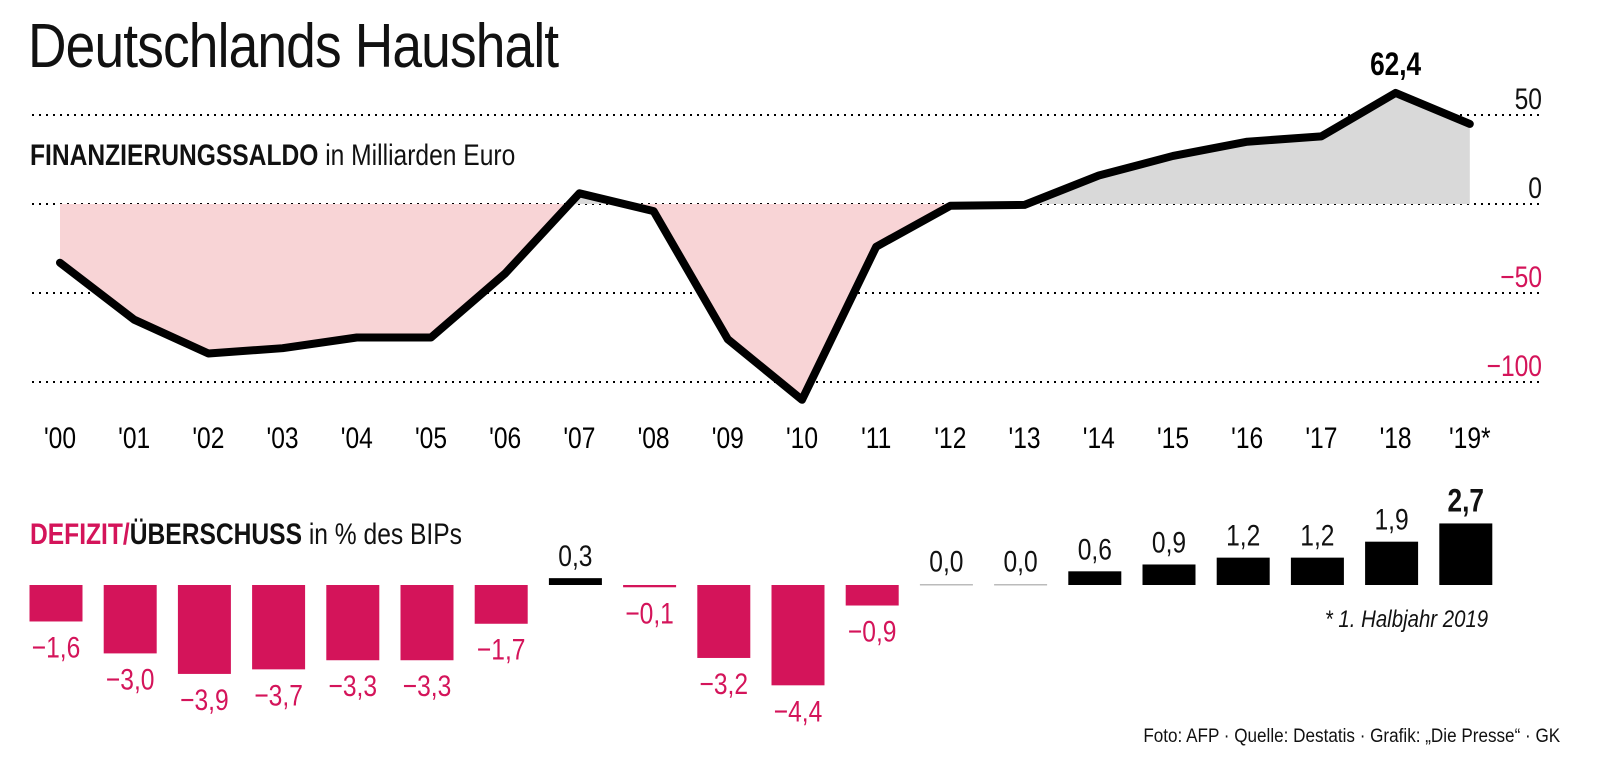 The image size is (1600, 764). Describe the element at coordinates (204, 700) in the screenshot. I see `bar-value-label: −3,9` at that location.